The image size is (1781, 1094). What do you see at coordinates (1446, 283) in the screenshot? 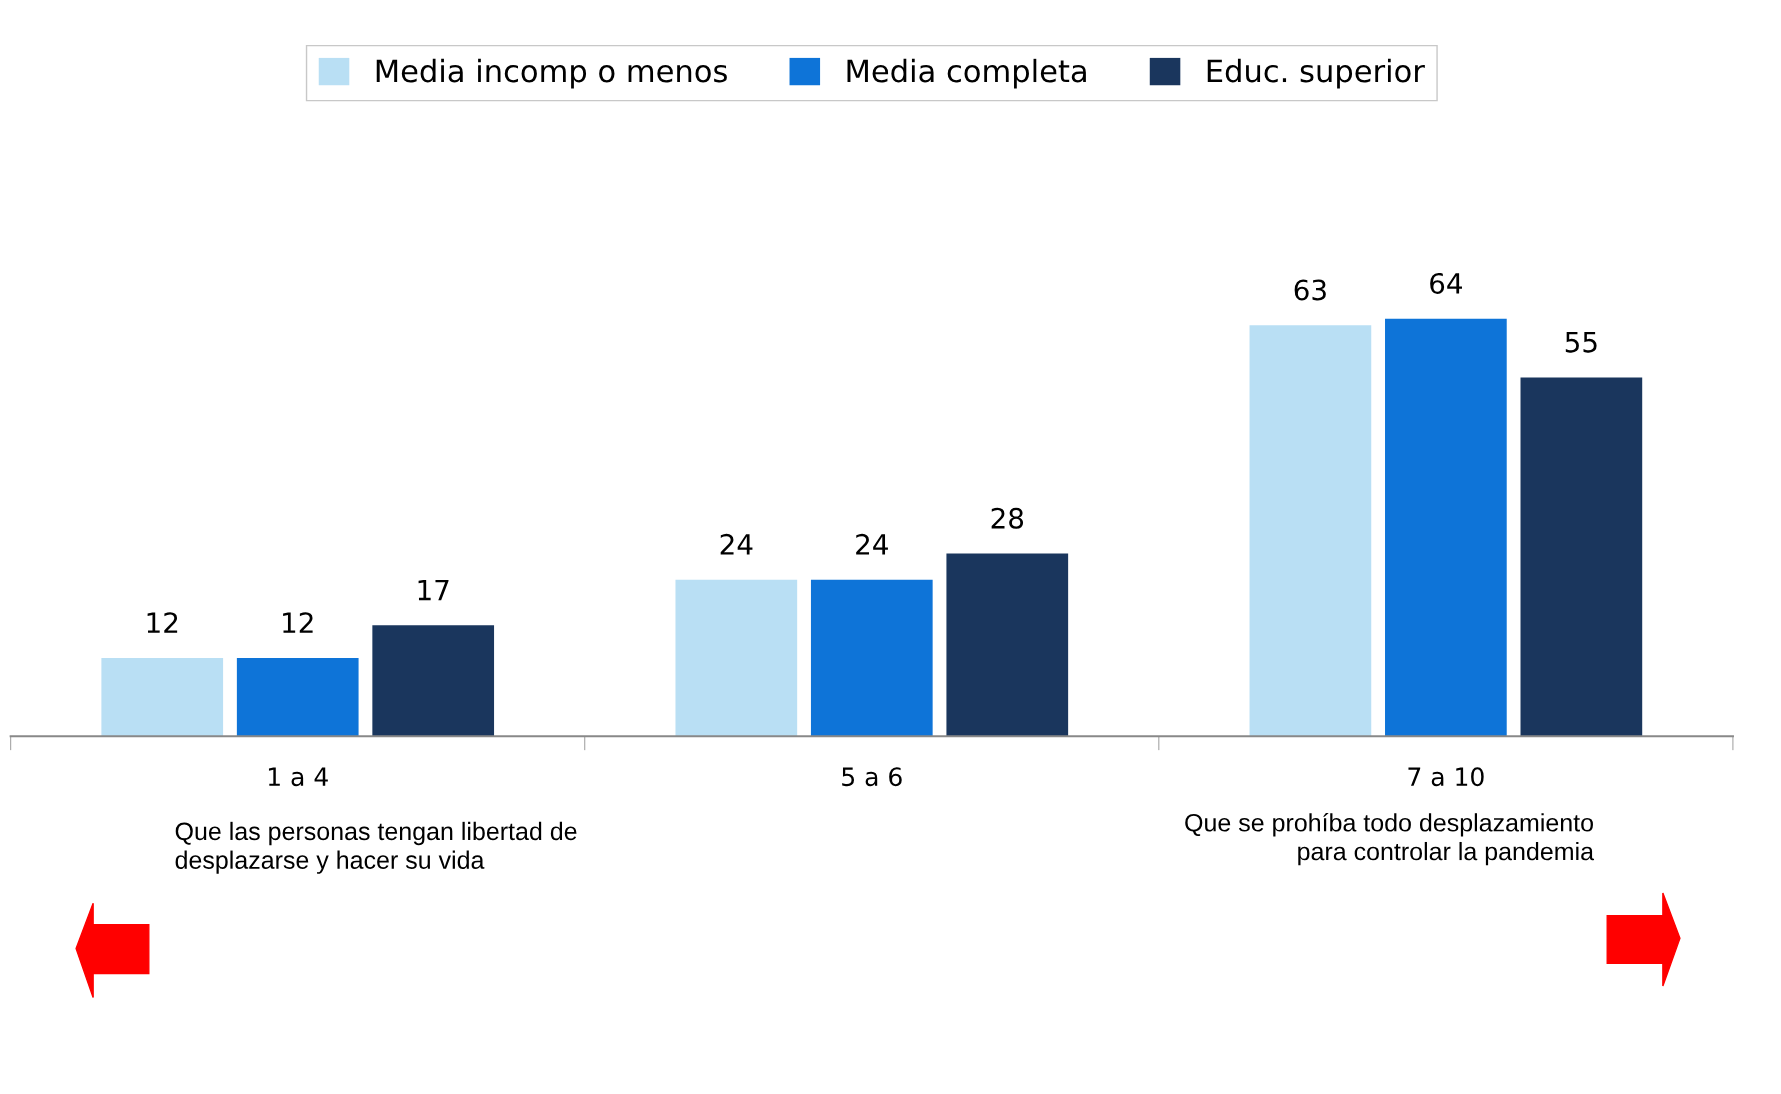
I see `data-label: 64` at bounding box center [1446, 283].